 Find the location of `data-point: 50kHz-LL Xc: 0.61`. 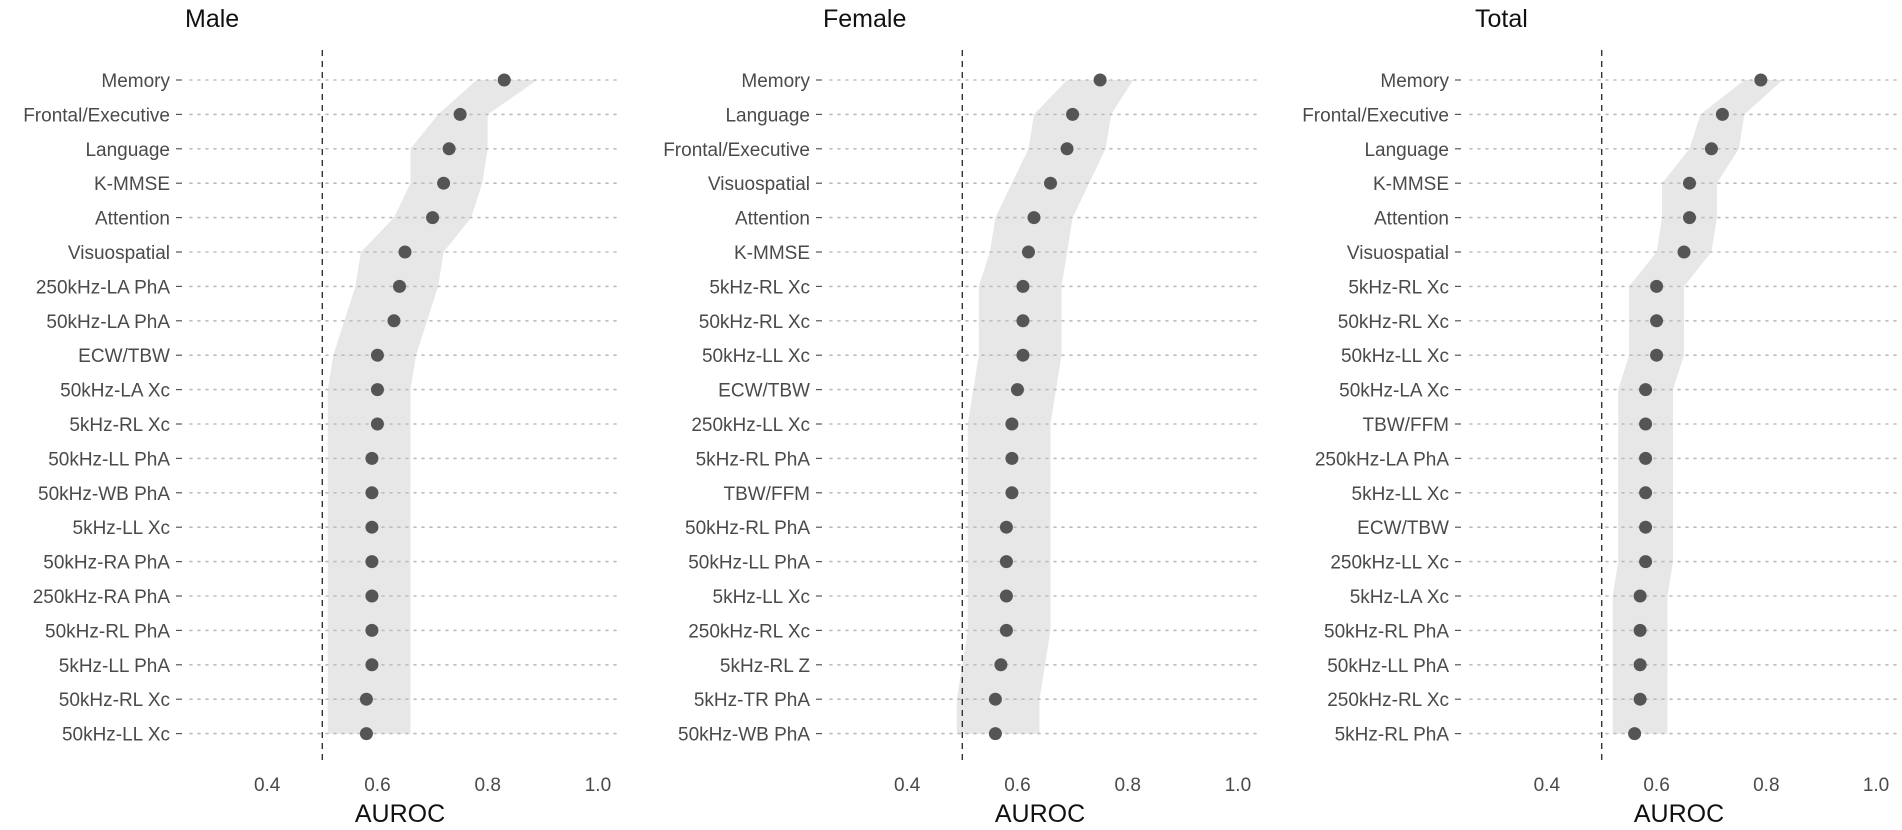

data-point: 50kHz-LL Xc: 0.61 is located at coordinates (1023, 355).